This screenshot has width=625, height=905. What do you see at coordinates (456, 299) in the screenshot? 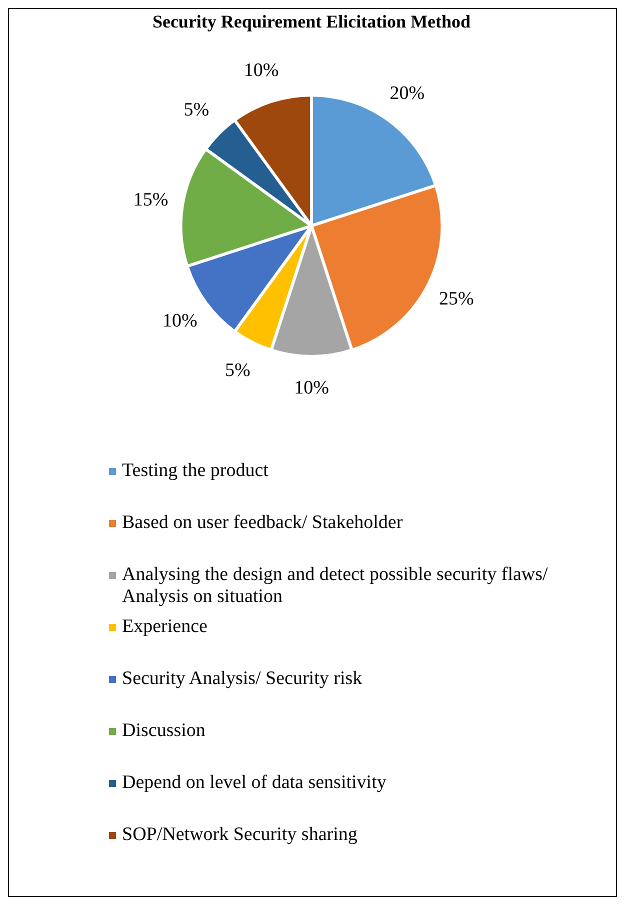
I see `data-label: 25%` at bounding box center [456, 299].